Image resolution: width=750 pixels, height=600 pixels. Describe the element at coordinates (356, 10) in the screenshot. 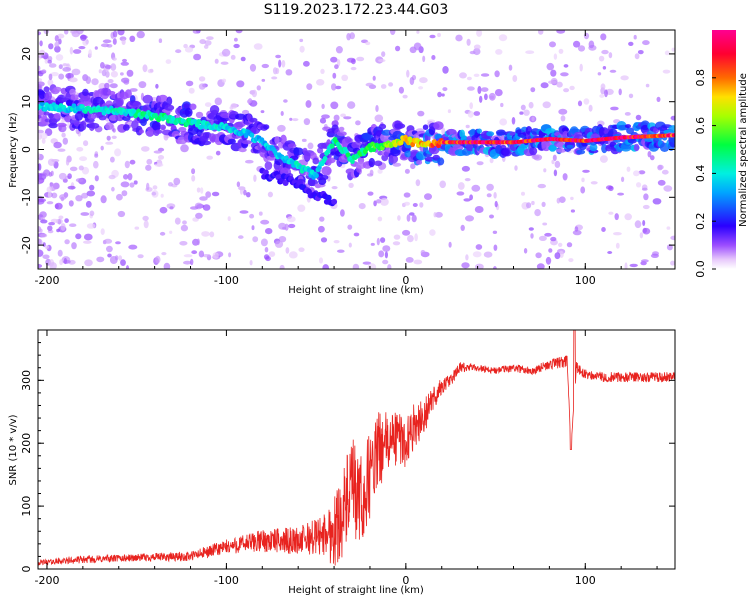

I see `figure-title: S119.2023.172.23.44.G03` at that location.